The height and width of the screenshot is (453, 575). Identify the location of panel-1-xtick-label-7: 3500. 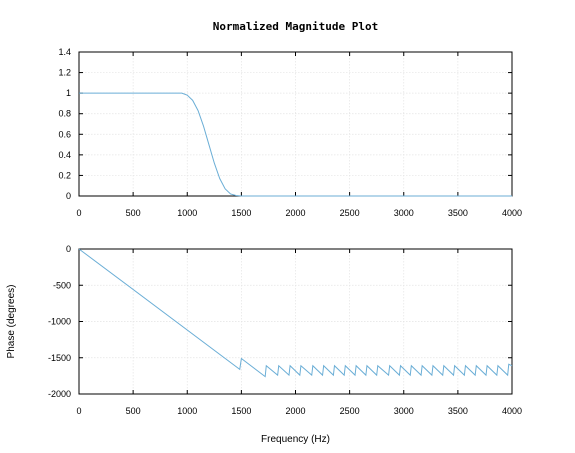
(458, 213).